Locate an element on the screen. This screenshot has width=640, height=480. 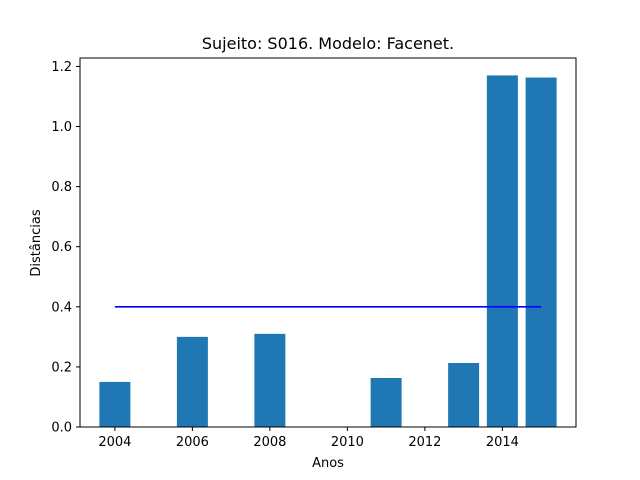
bar-2004 is located at coordinates (115, 404).